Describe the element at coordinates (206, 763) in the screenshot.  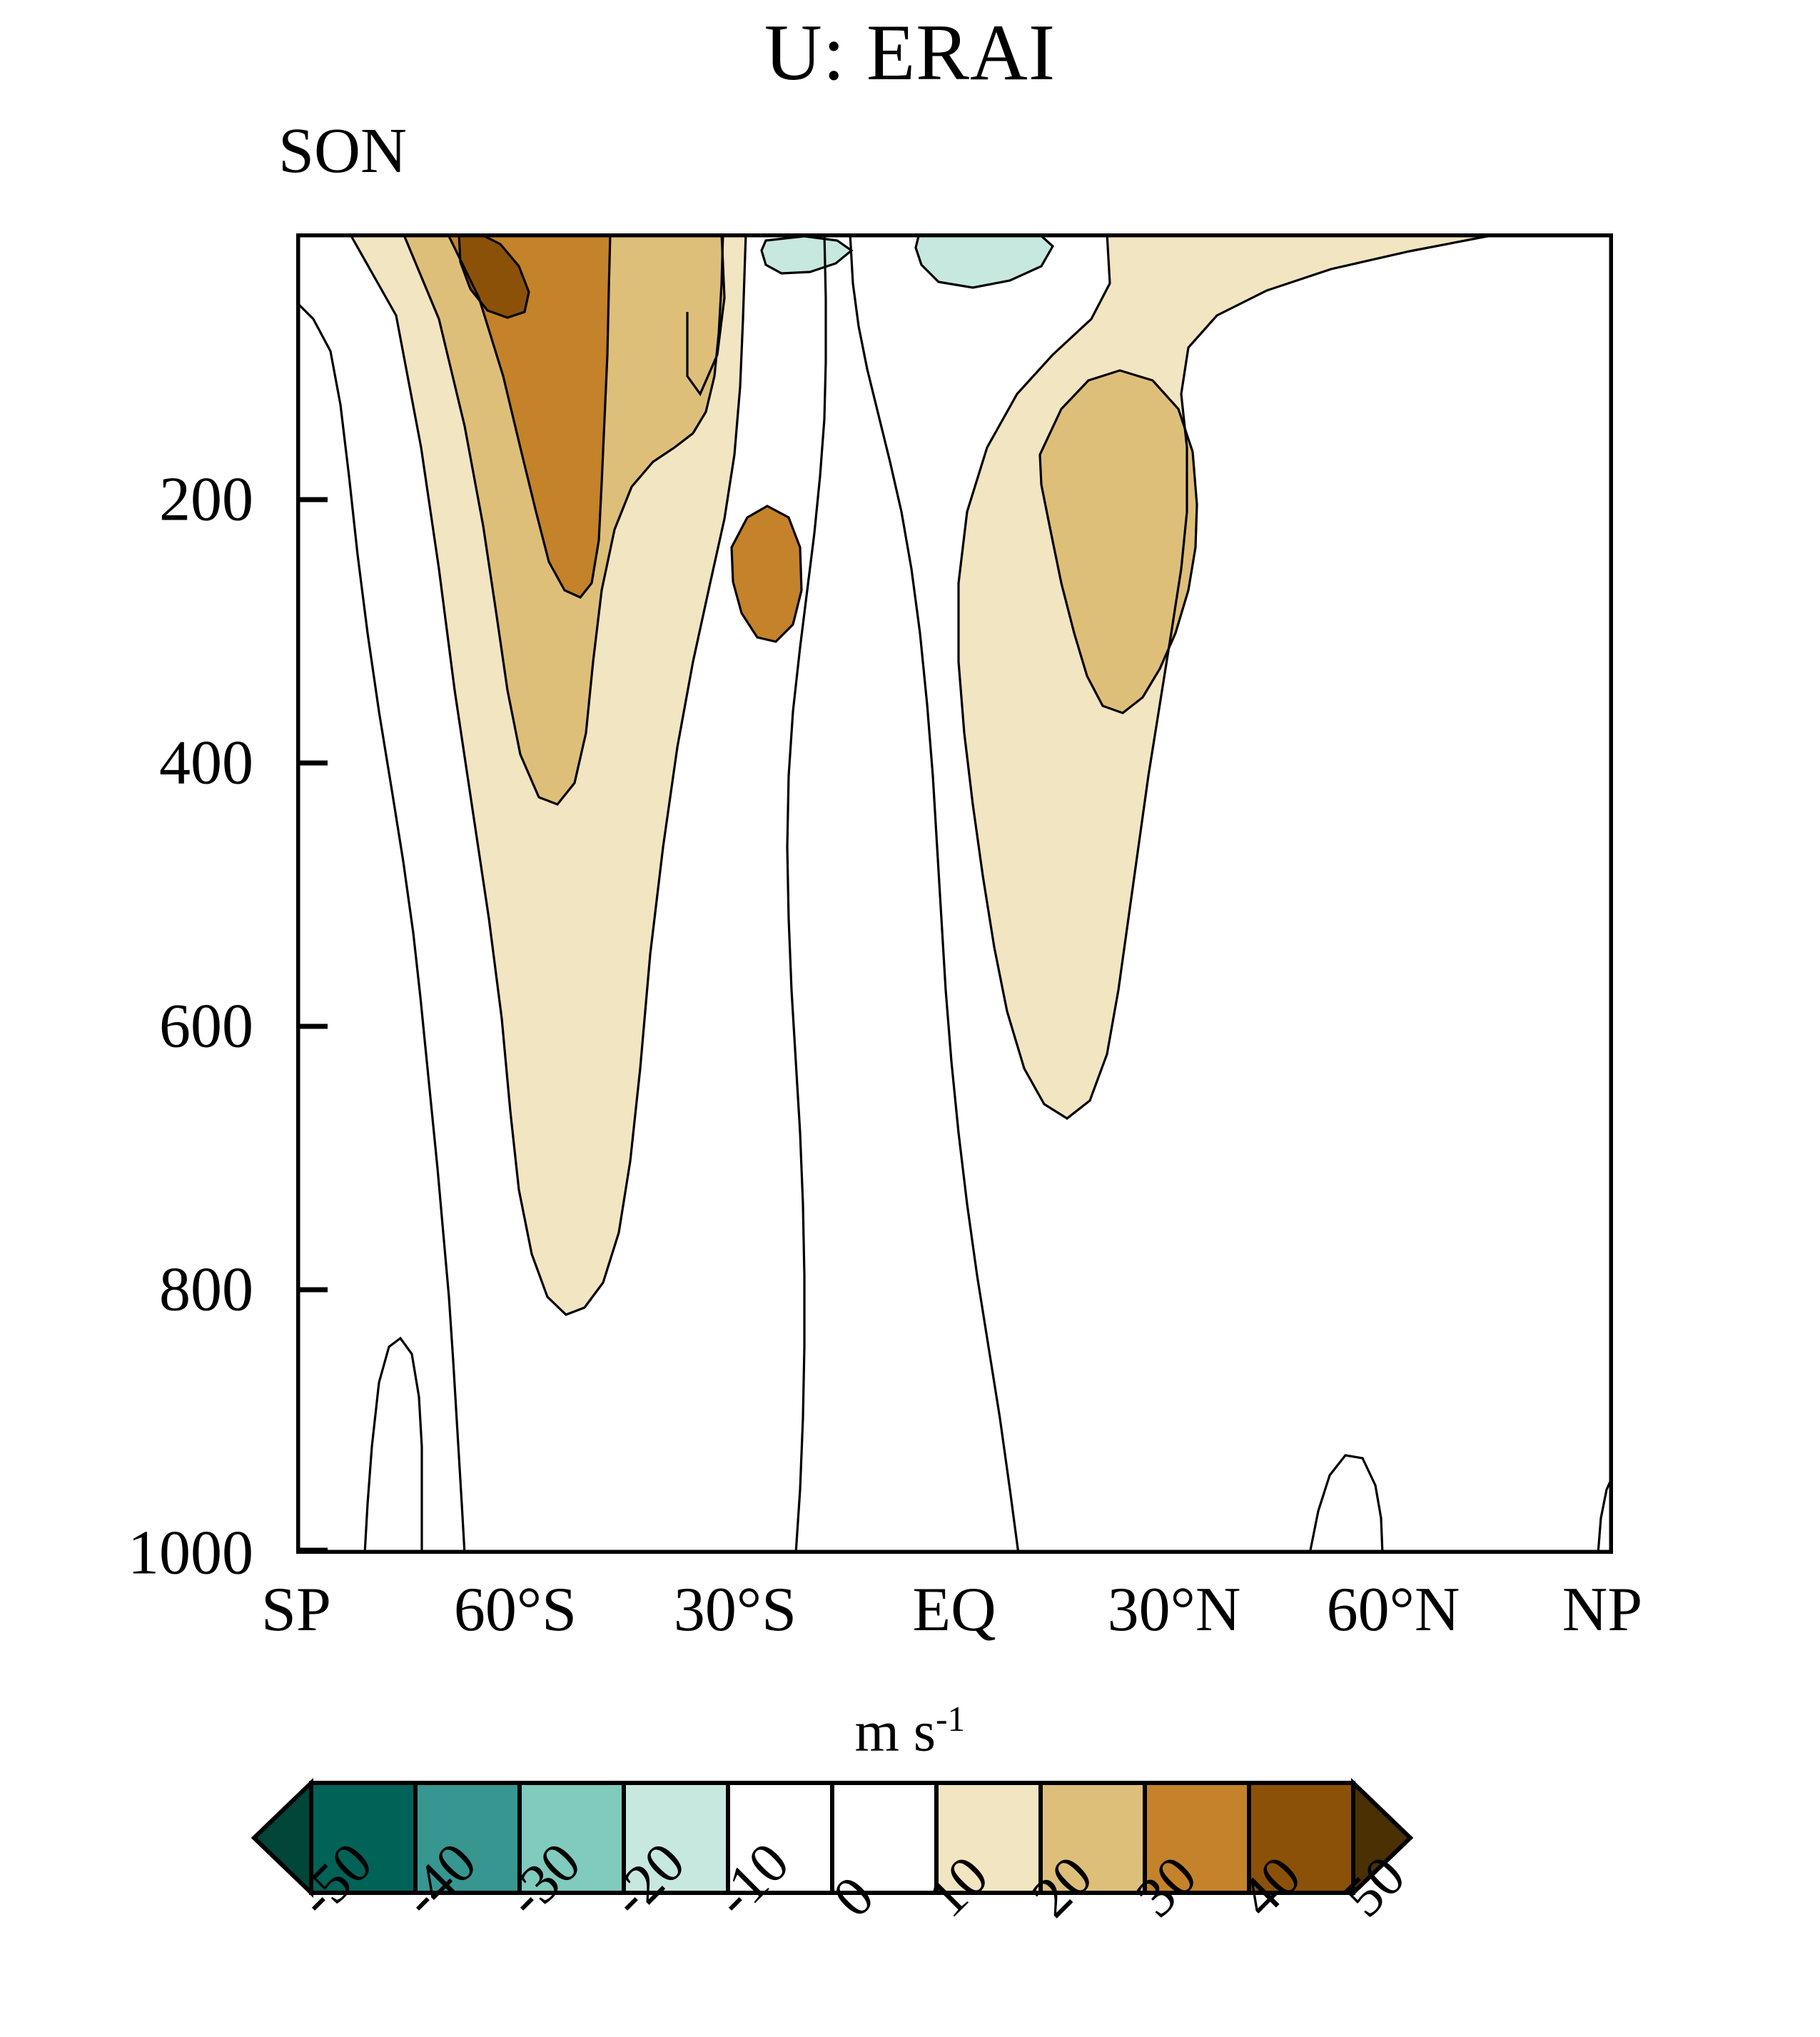
I see `y-tick-label-400: 400` at that location.